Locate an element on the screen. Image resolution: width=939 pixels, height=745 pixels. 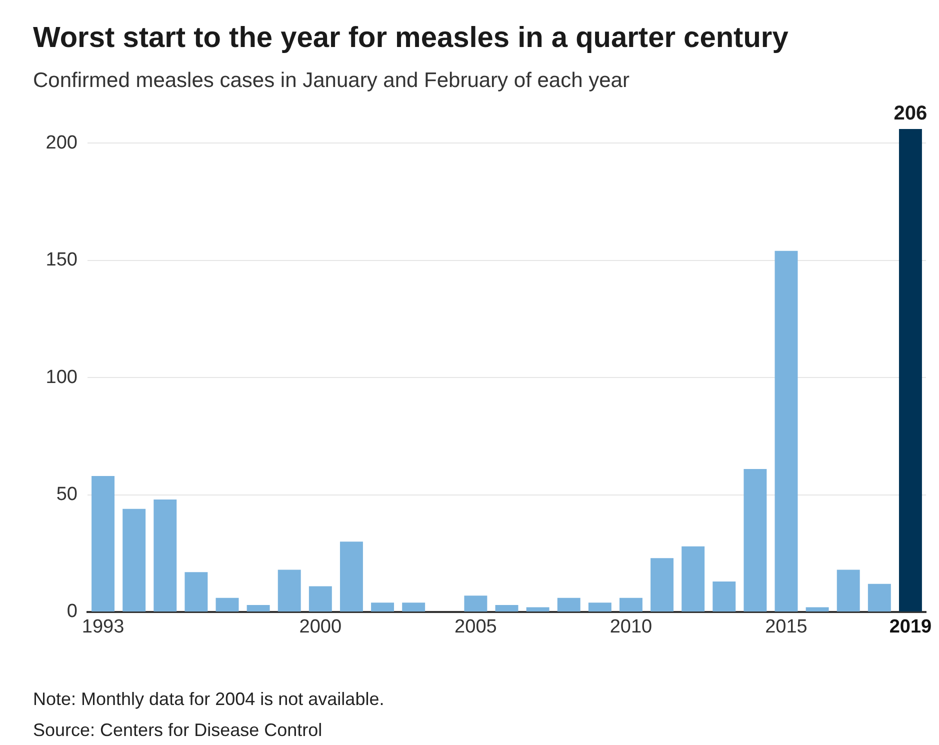
text: Note: Monthly data for 2004 is not available. is located at coordinates (208, 699).